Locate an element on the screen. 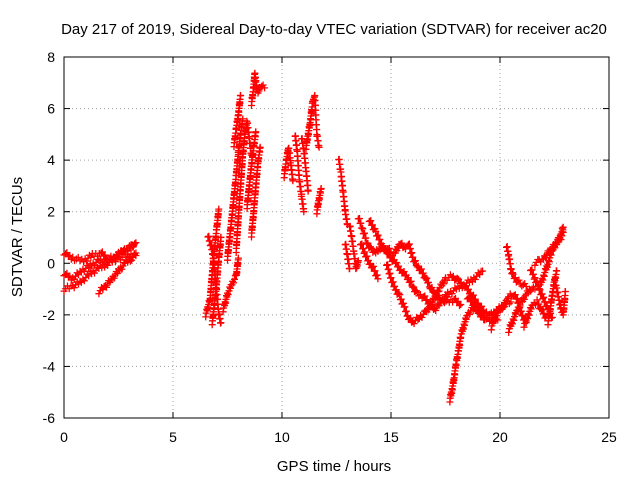 Image resolution: width=640 pixels, height=480 pixels. y-tick-label: -4 is located at coordinates (49, 366).